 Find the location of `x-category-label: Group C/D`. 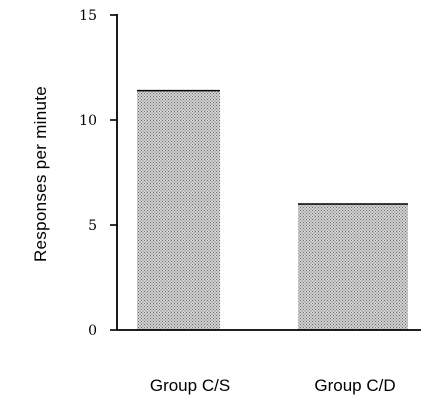

x-category-label: Group C/D is located at coordinates (354, 385).